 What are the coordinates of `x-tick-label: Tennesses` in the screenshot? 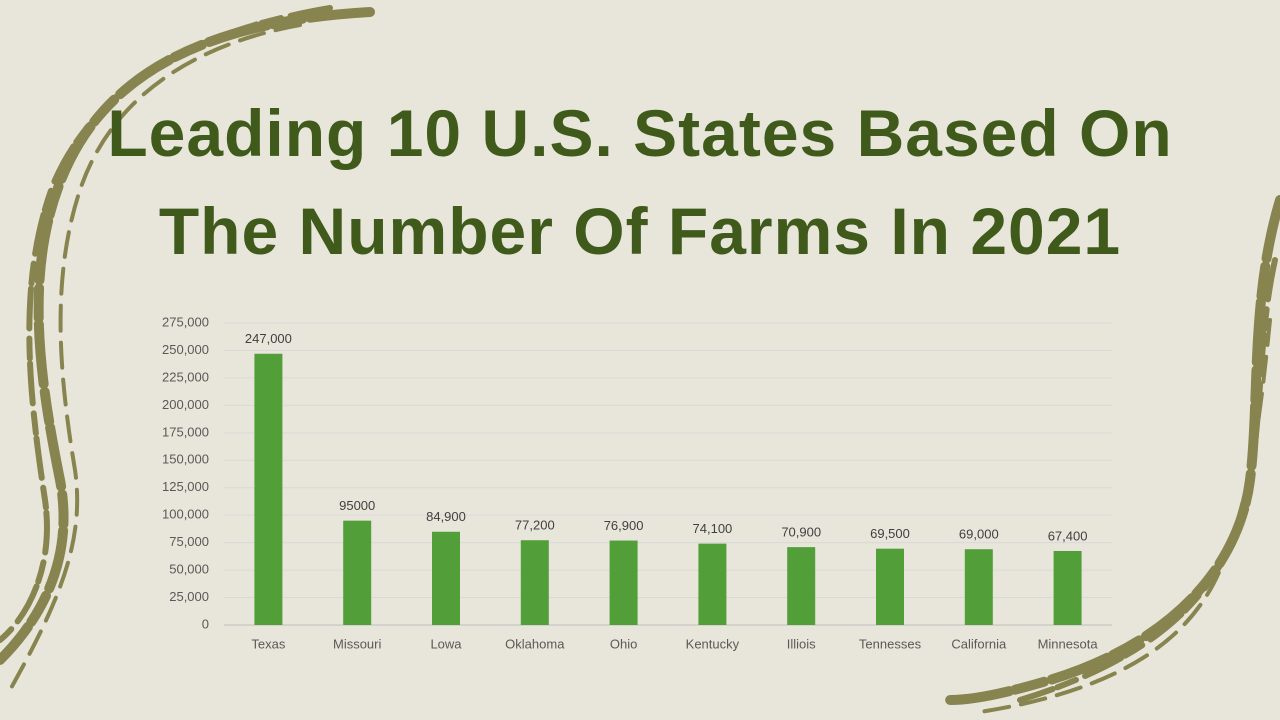 It's located at (890, 643).